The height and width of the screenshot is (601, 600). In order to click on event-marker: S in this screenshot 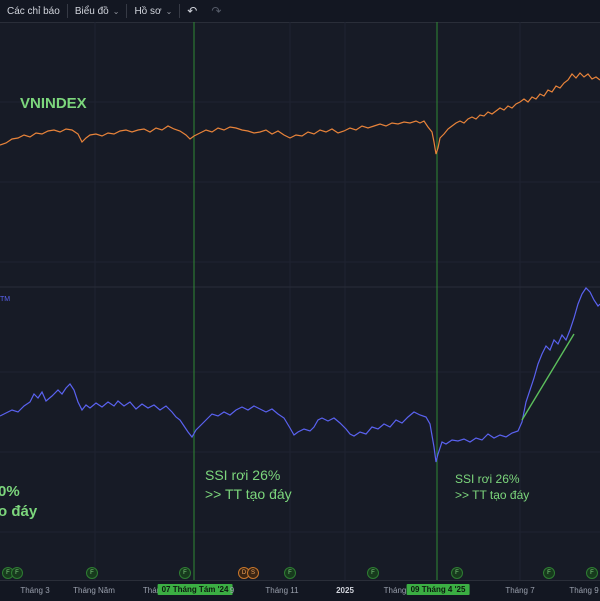, I will do `click(253, 573)`.